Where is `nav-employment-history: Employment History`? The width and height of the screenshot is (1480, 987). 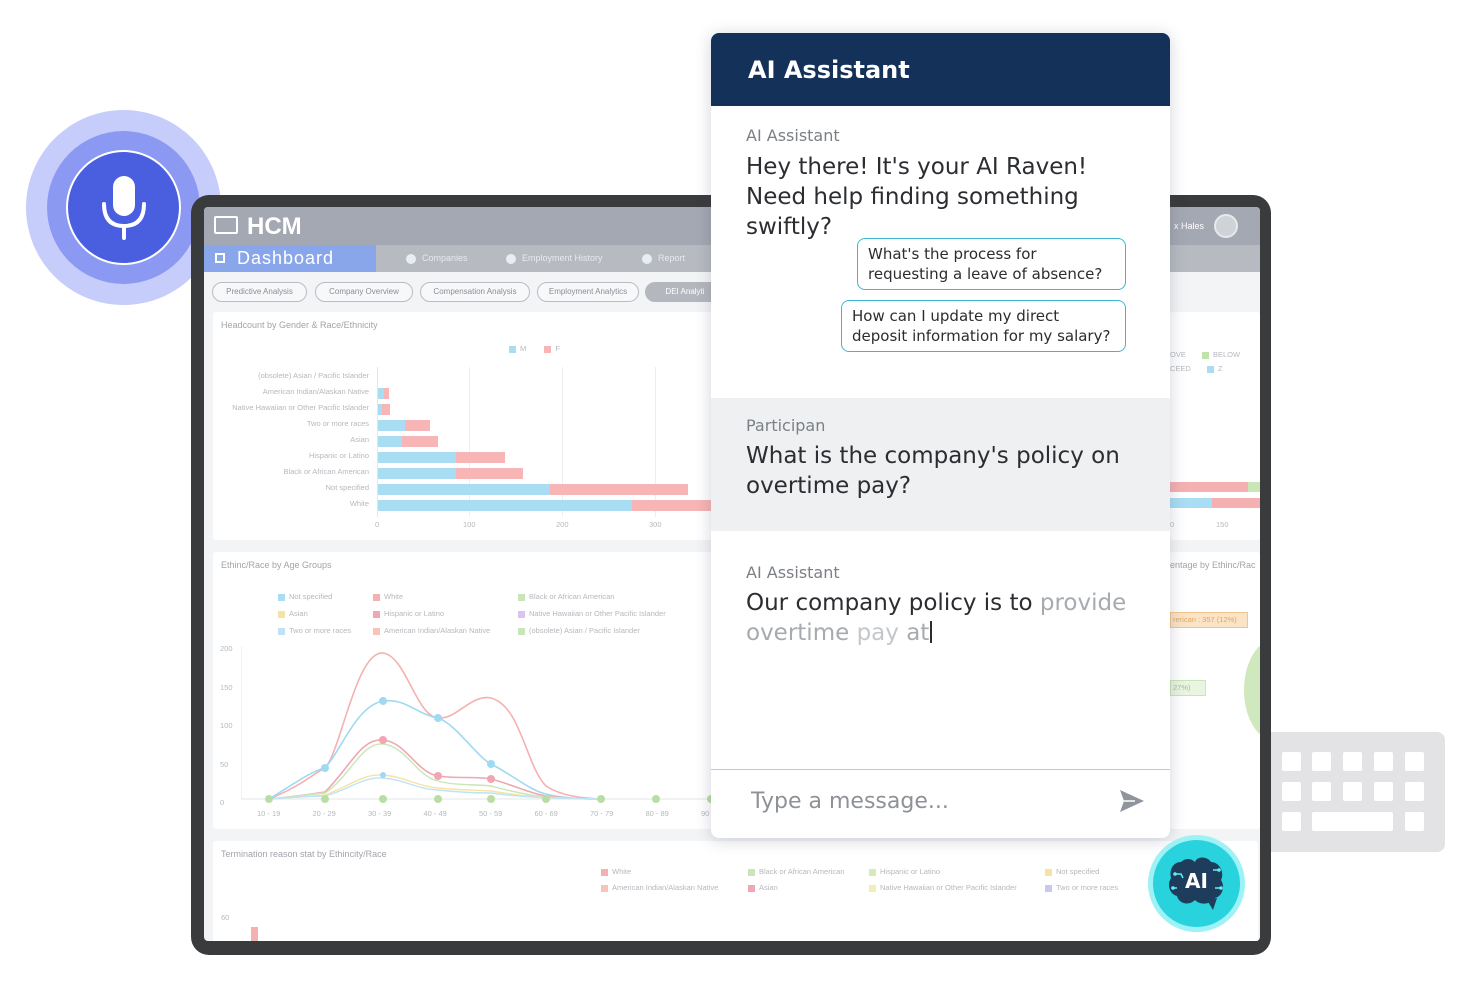
nav-employment-history: Employment History is located at coordinates (554, 258).